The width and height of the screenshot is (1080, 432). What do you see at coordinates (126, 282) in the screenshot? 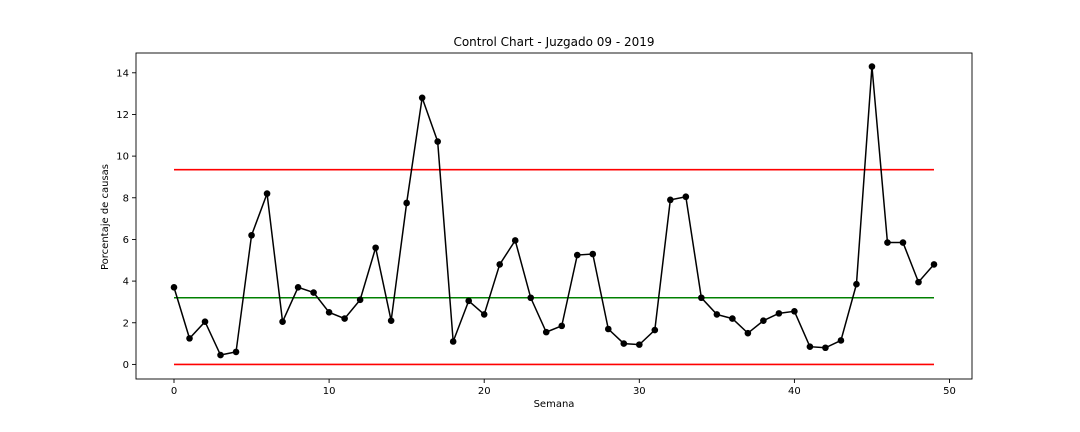
I see `y-tick-label: 4` at bounding box center [126, 282].